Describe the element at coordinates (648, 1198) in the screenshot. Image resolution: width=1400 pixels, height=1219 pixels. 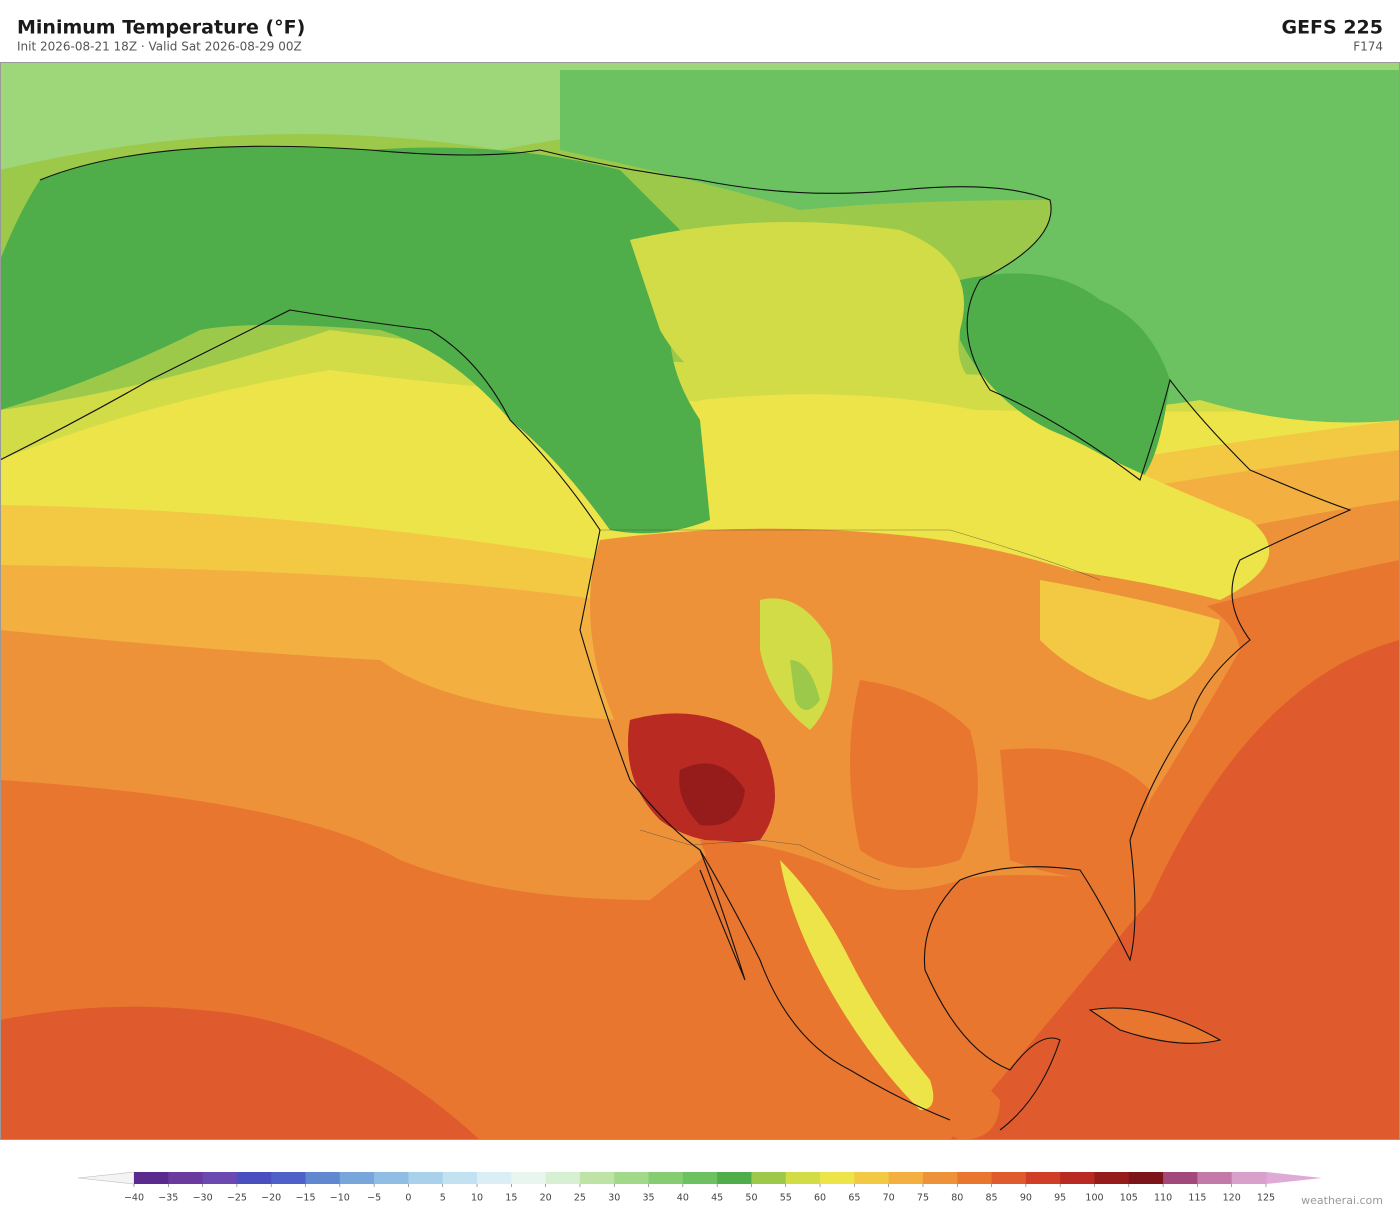
I see `colorbar-tick-label: 35` at that location.